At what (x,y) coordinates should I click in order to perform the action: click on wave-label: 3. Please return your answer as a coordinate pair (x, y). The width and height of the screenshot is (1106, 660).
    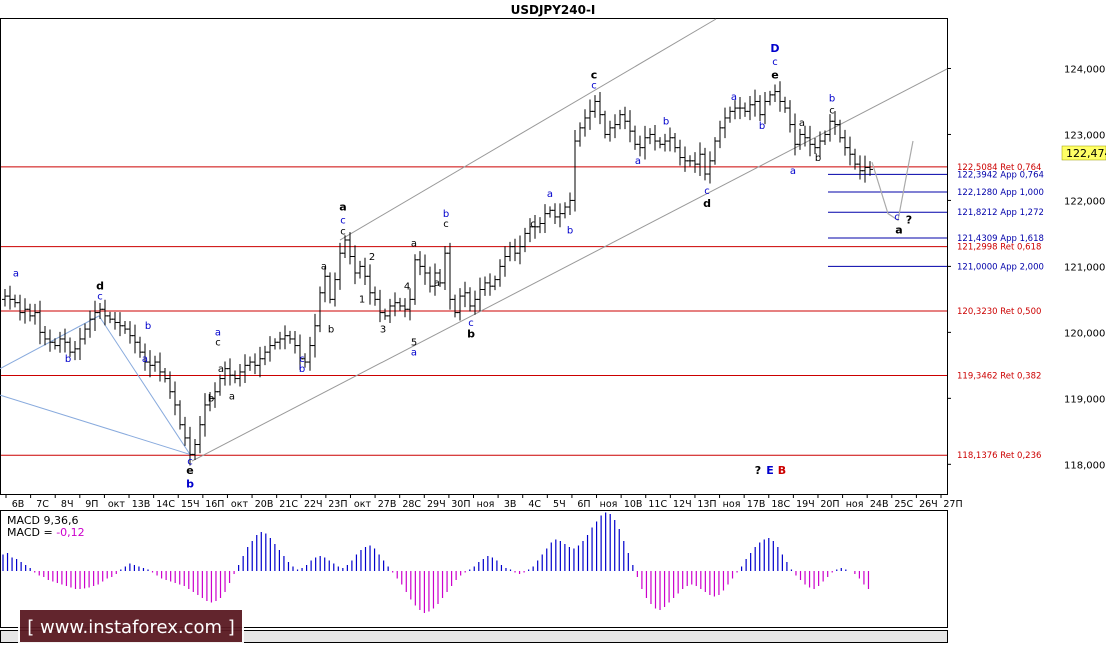
    Looking at the image, I should click on (383, 329).